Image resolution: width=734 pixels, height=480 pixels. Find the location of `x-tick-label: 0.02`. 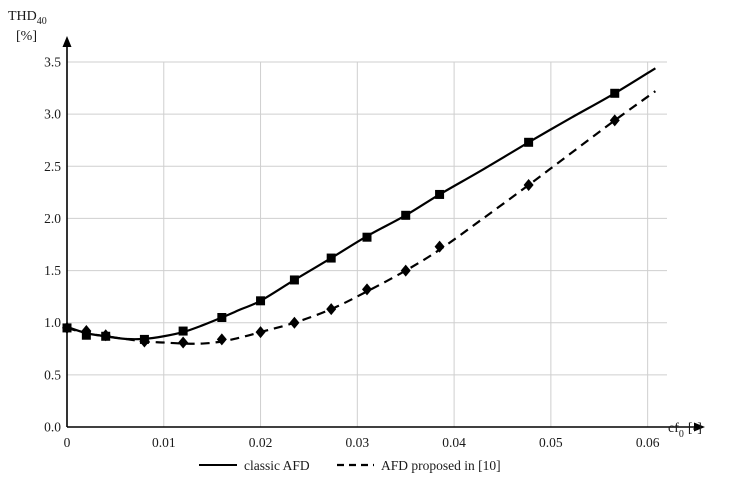

x-tick-label: 0.02 is located at coordinates (261, 442).